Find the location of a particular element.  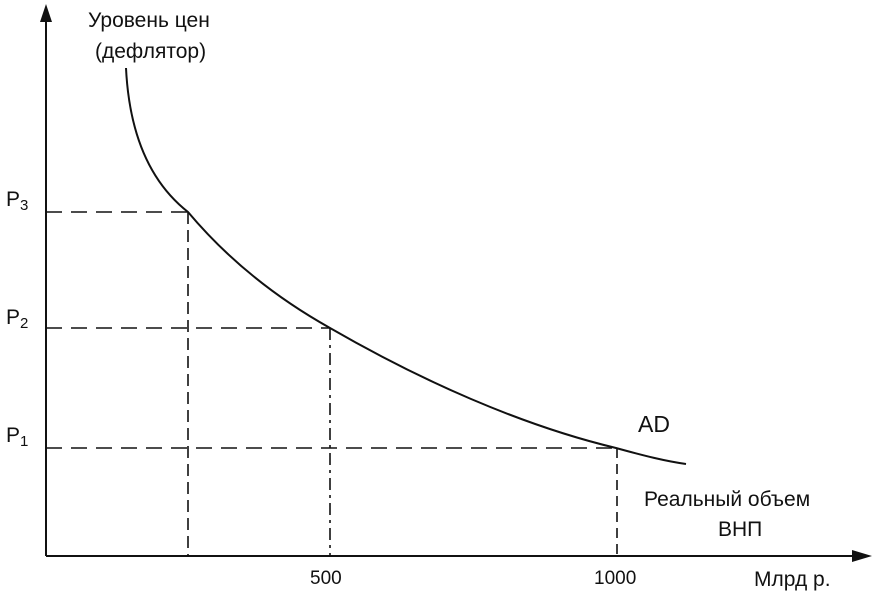

y-level-p2: P2 is located at coordinates (17, 319).